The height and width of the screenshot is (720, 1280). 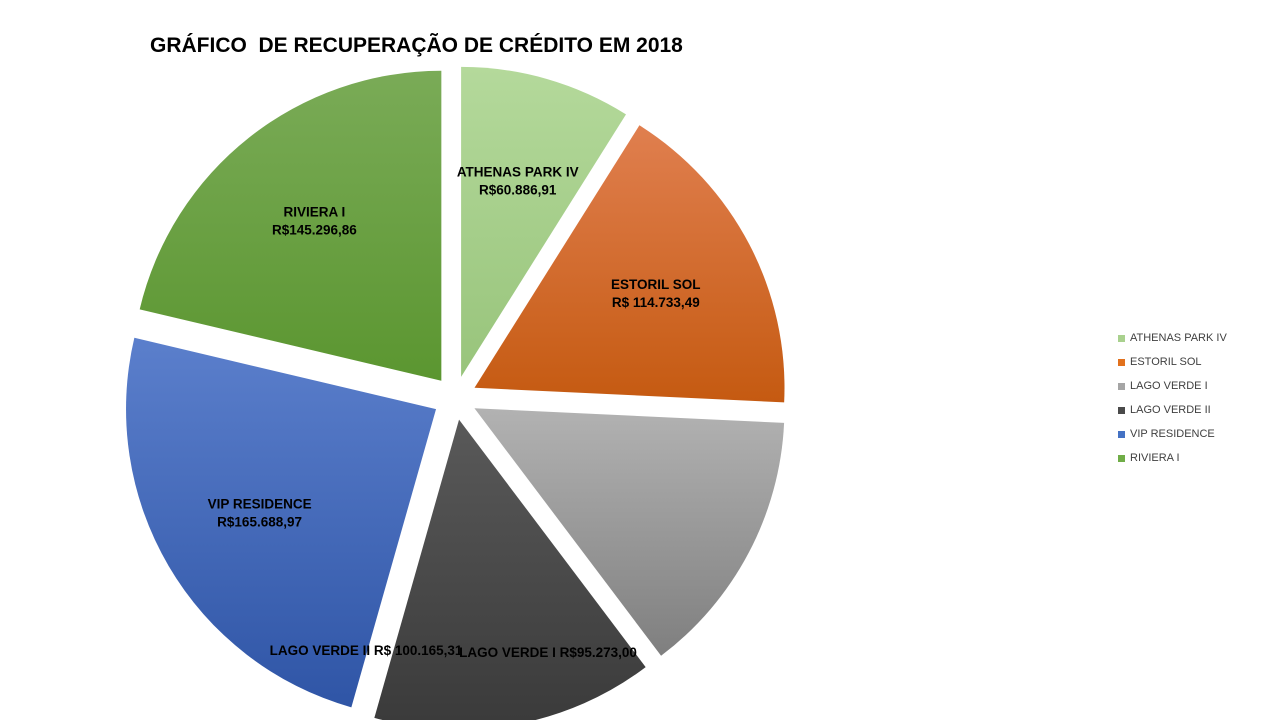 I want to click on legend-label: VIP RESIDENCE, so click(x=1172, y=434).